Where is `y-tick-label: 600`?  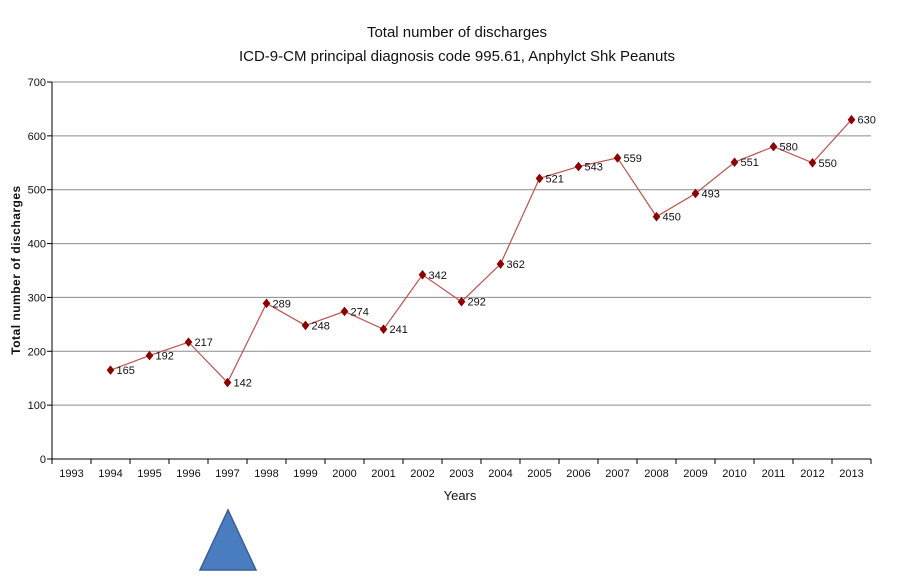
y-tick-label: 600 is located at coordinates (37, 137).